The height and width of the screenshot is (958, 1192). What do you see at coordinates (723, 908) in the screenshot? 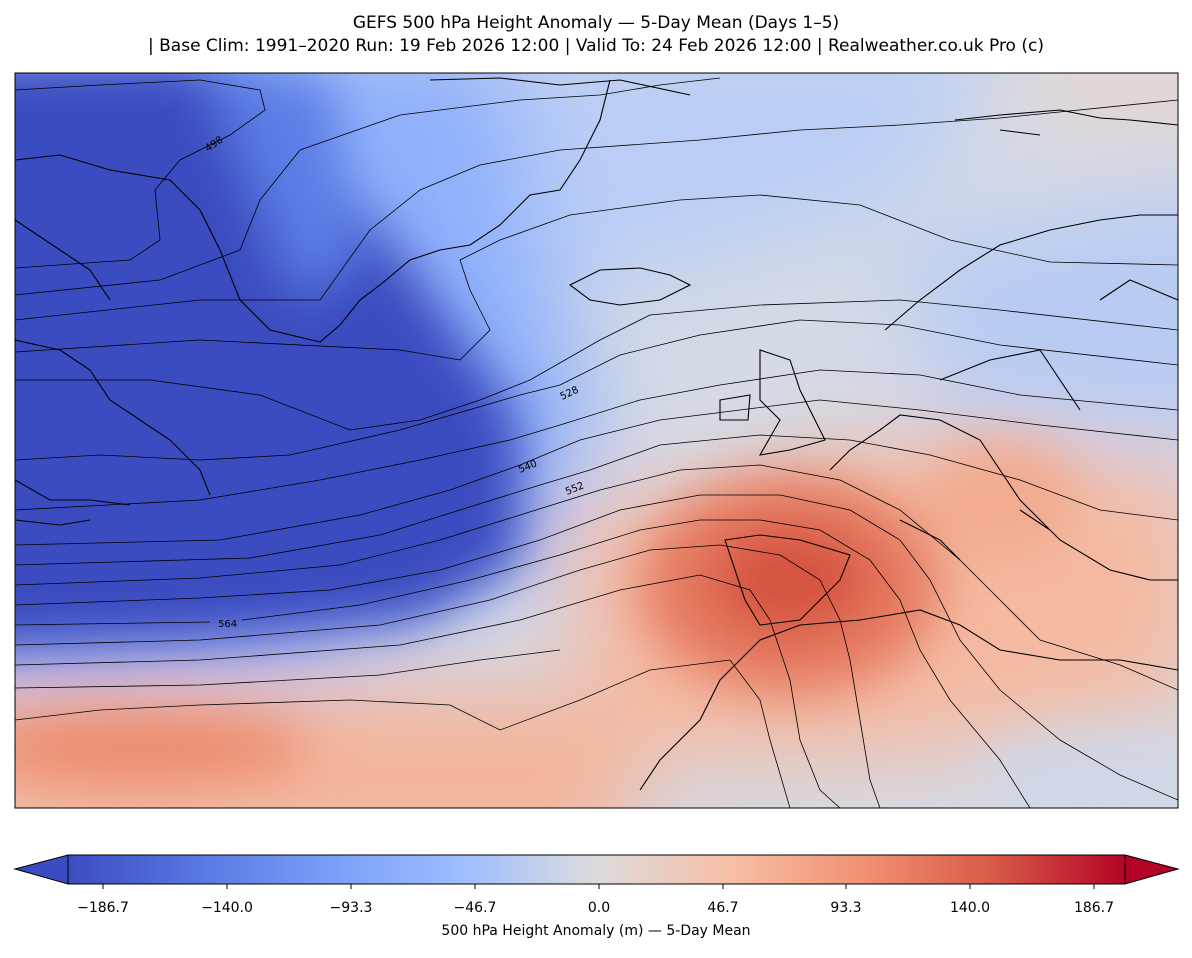
I see `colorbar-tick-label: 46.7` at bounding box center [723, 908].